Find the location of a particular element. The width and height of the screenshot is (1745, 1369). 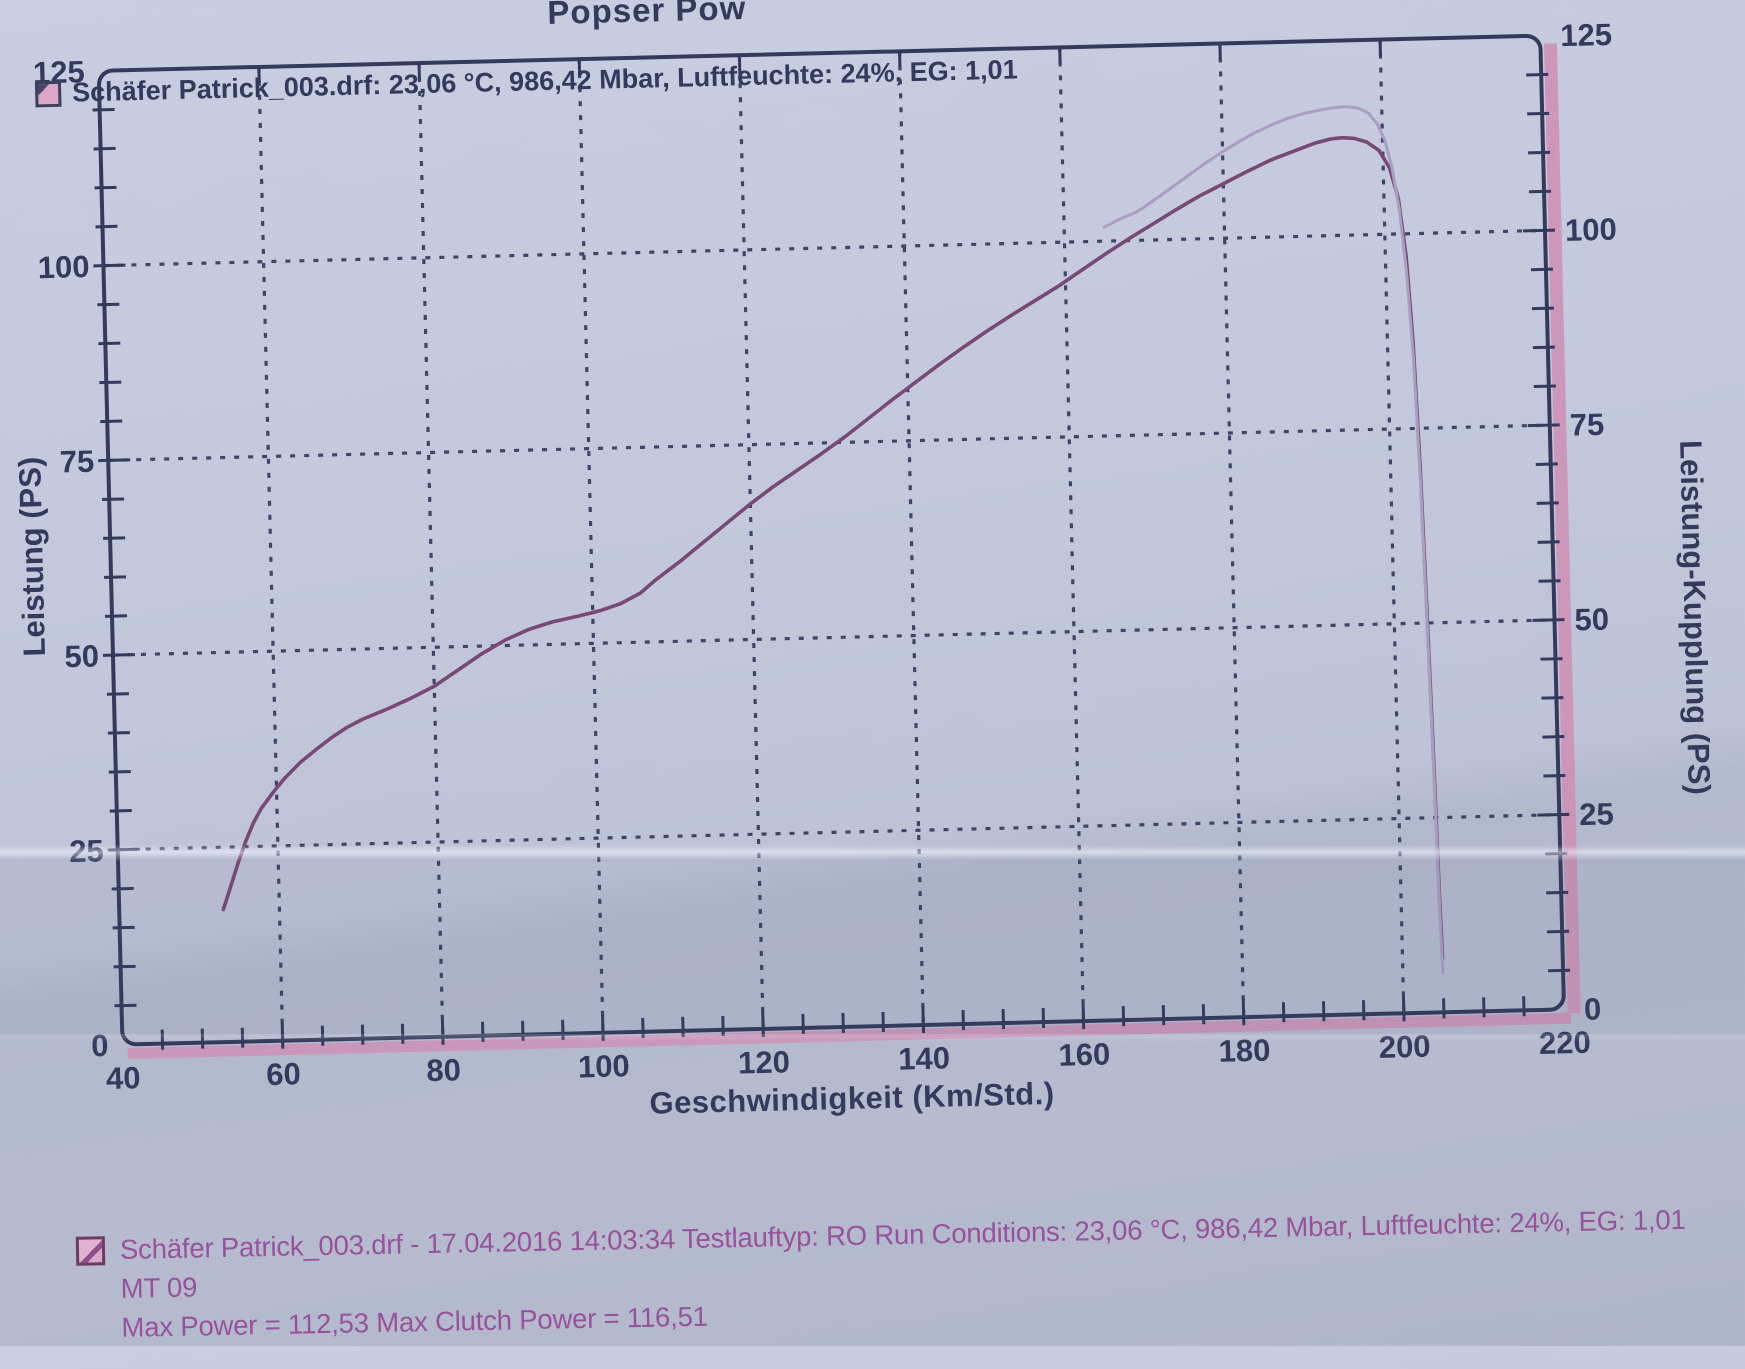

svg-text: 160 is located at coordinates (1084, 1054).